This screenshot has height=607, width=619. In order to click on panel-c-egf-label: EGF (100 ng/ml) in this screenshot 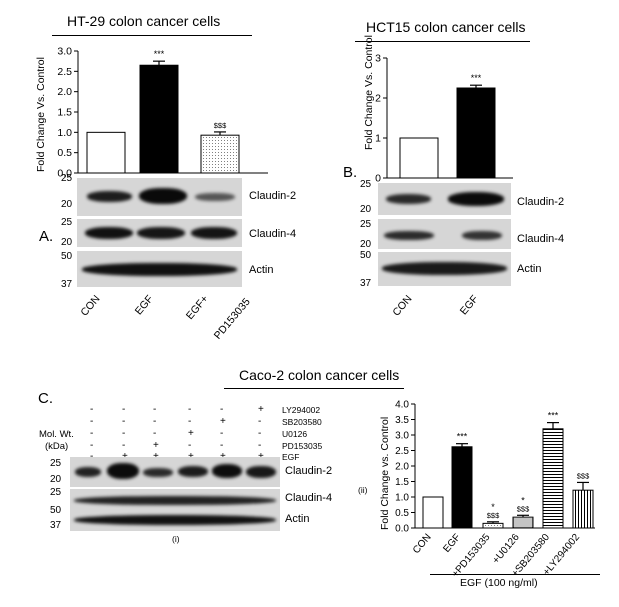, I will do `click(499, 583)`.